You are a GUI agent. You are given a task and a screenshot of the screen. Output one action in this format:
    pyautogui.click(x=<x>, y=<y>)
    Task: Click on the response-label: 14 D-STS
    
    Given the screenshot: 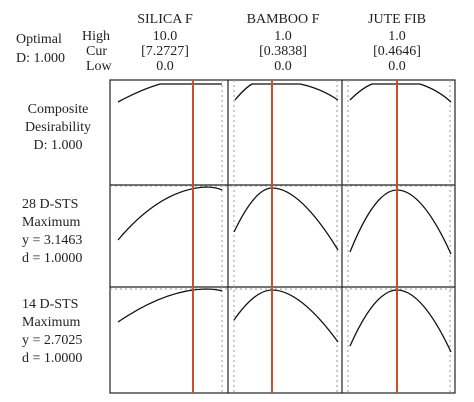 What is the action you would take?
    pyautogui.click(x=50, y=304)
    